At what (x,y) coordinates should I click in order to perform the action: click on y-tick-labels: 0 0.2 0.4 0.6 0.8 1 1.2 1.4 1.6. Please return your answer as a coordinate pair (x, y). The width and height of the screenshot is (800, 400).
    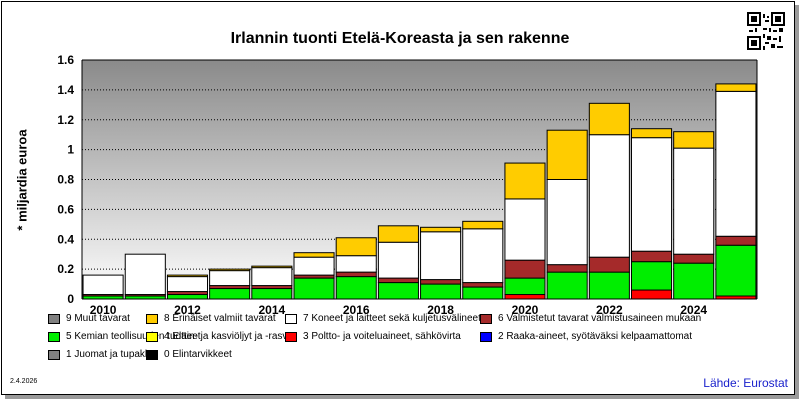
    Looking at the image, I should click on (65, 179).